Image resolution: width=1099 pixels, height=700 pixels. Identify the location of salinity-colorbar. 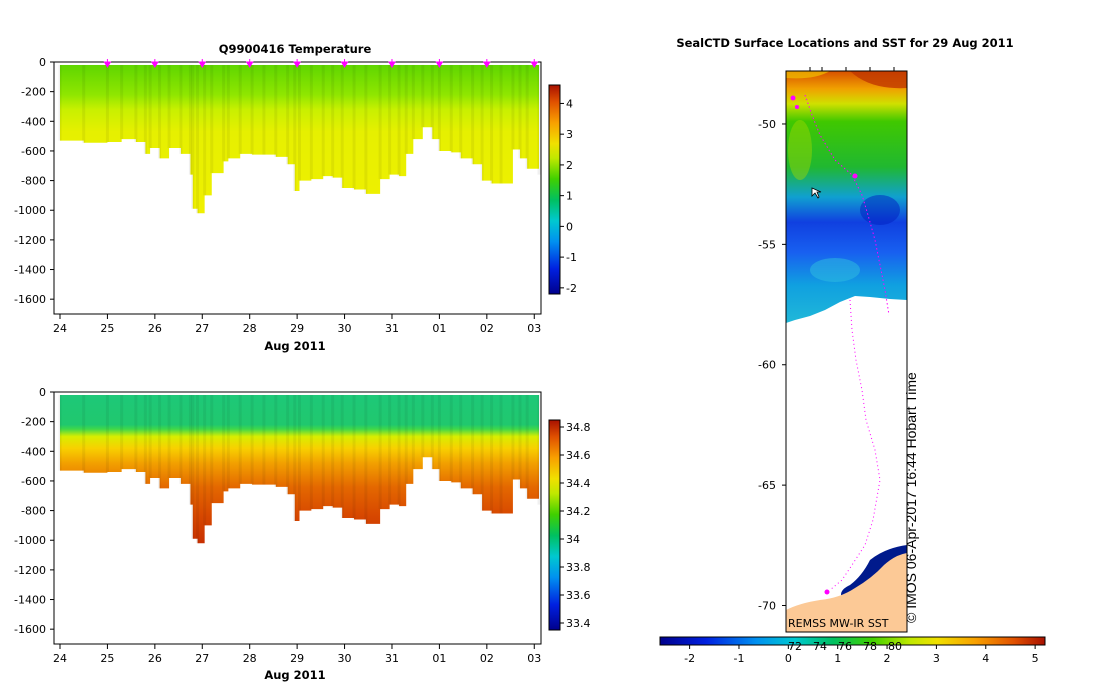
(554, 525).